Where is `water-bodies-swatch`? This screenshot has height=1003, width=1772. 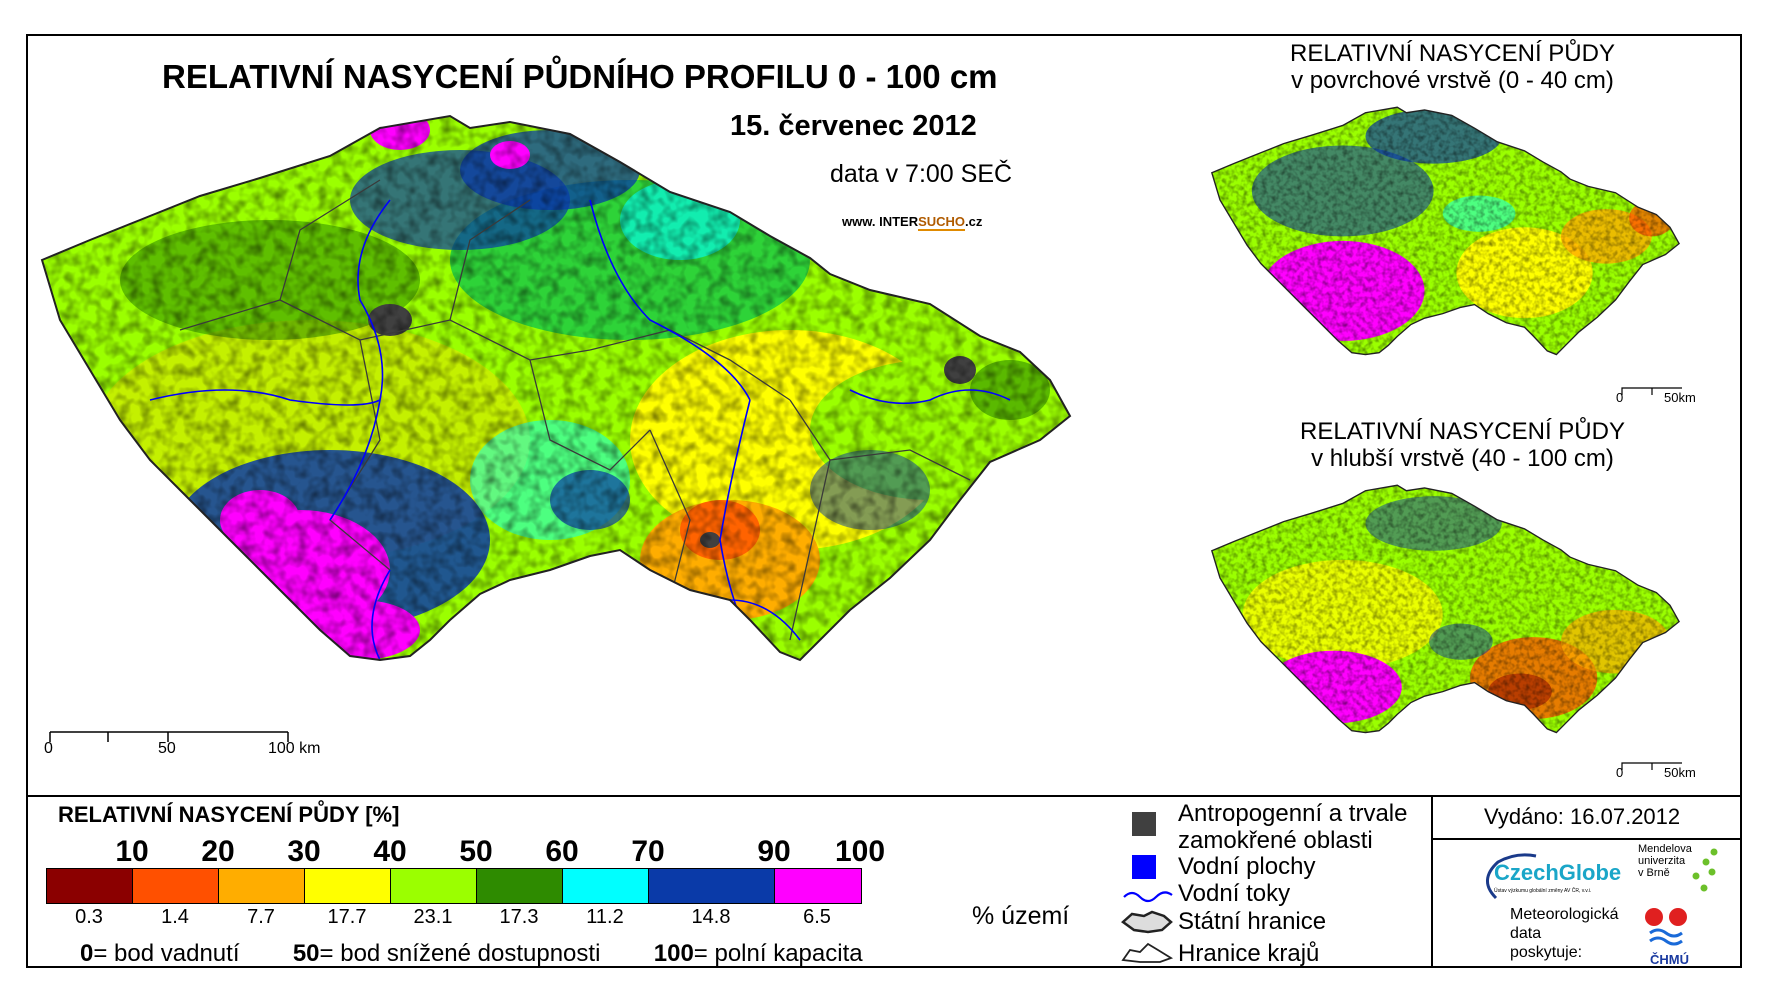
water-bodies-swatch is located at coordinates (1144, 867).